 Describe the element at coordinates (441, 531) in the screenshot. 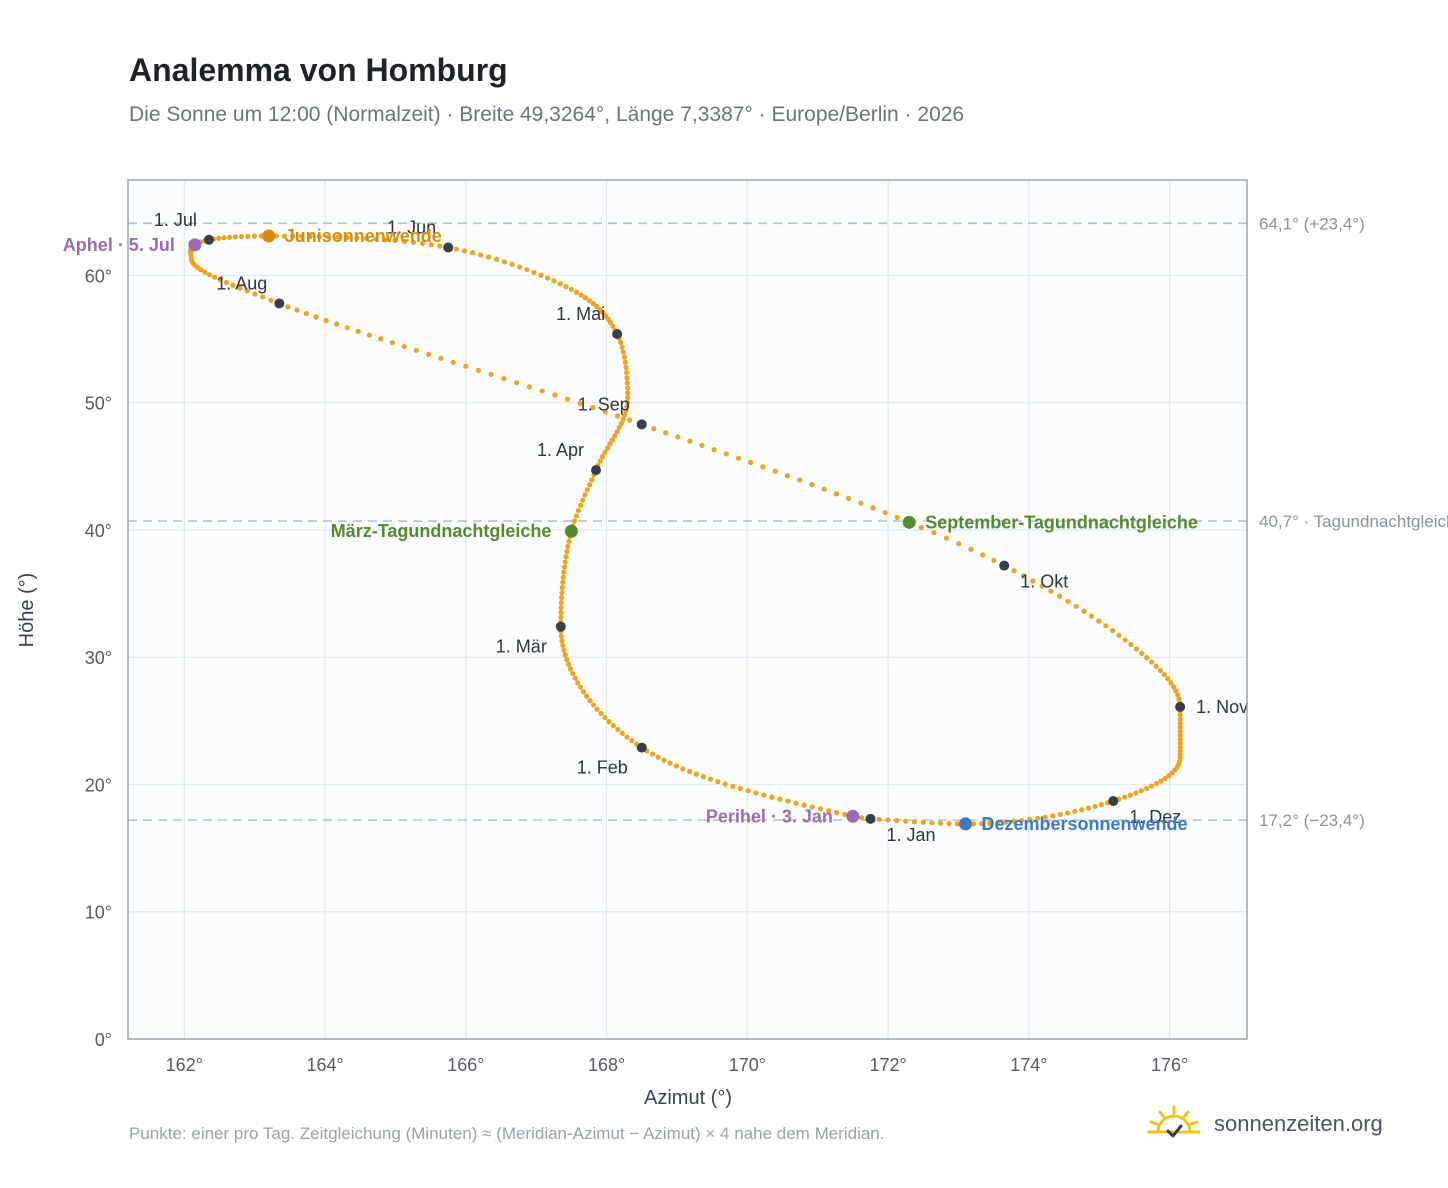

I see `event-label: März-Tagundnachtgleiche` at that location.